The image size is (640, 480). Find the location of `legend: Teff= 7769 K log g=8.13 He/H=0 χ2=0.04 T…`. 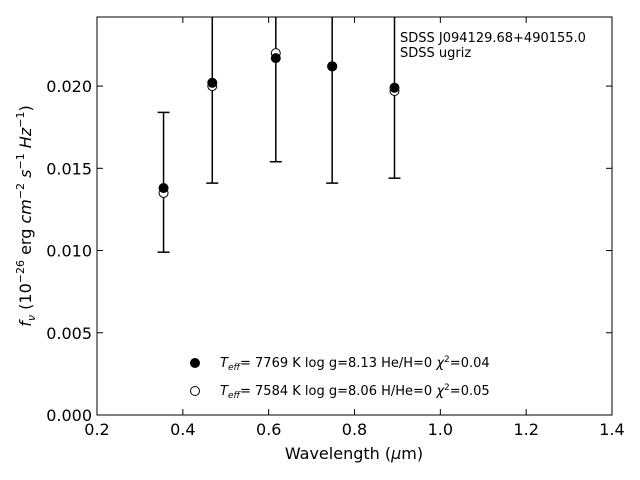

legend: Teff= 7769 K log g=8.13 He/H=0 χ2=0.04 T… is located at coordinates (340, 378).